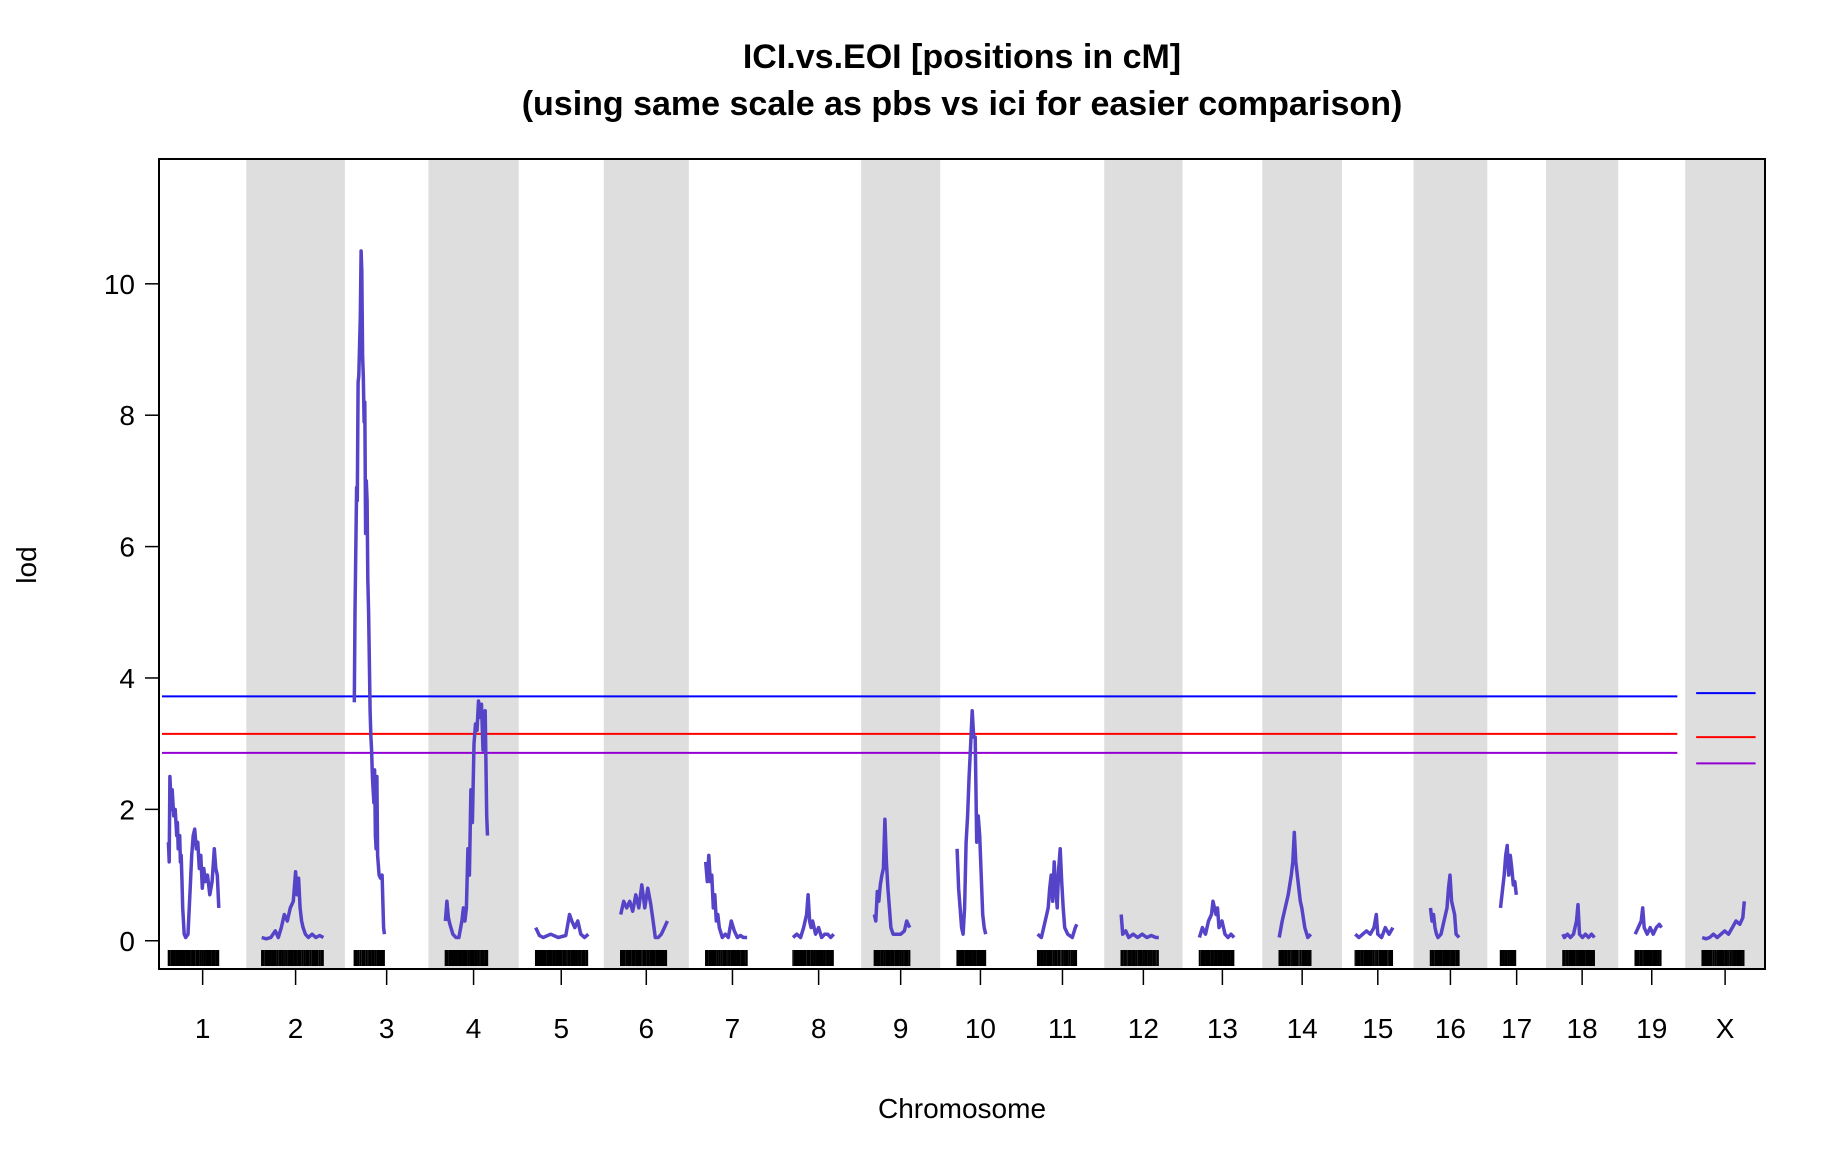 This screenshot has width=1824, height=1152. What do you see at coordinates (647, 1028) in the screenshot?
I see `x-tick-label-chr-6: 6` at bounding box center [647, 1028].